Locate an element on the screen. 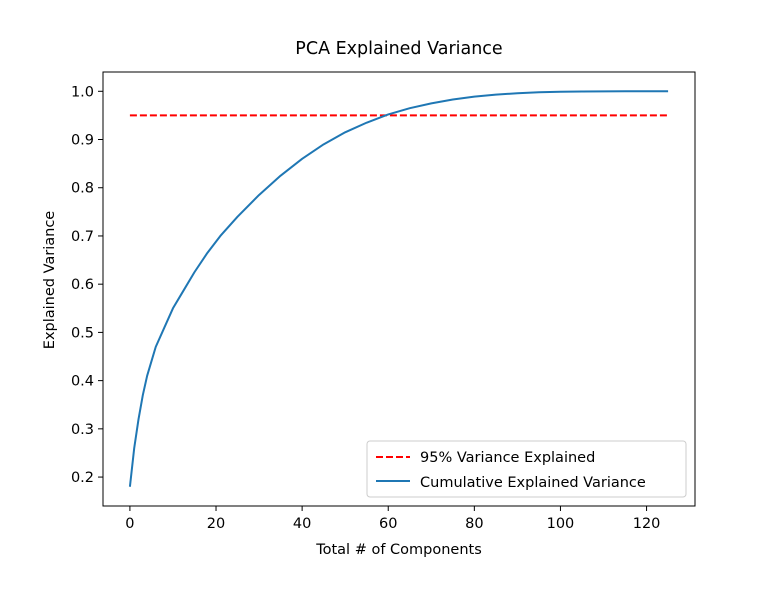 Image resolution: width=762 pixels, height=596 pixels. x-axis-label: Total # of Components is located at coordinates (398, 550).